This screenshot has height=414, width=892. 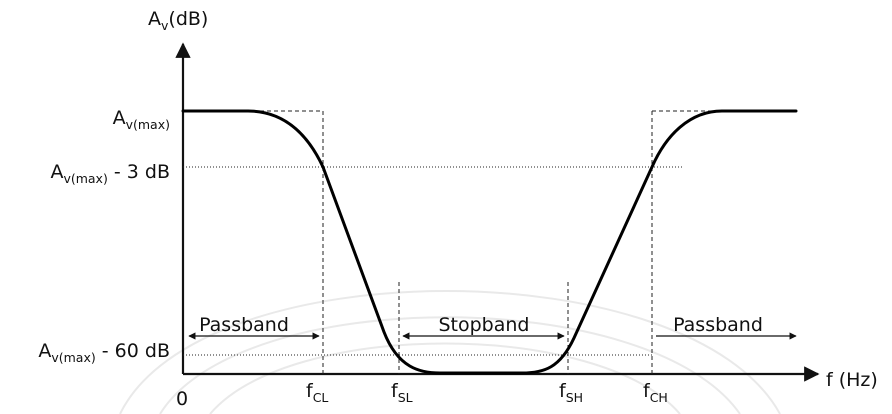 What do you see at coordinates (321, 397) in the screenshot?
I see `freq-cl-subscript: CL` at bounding box center [321, 397].